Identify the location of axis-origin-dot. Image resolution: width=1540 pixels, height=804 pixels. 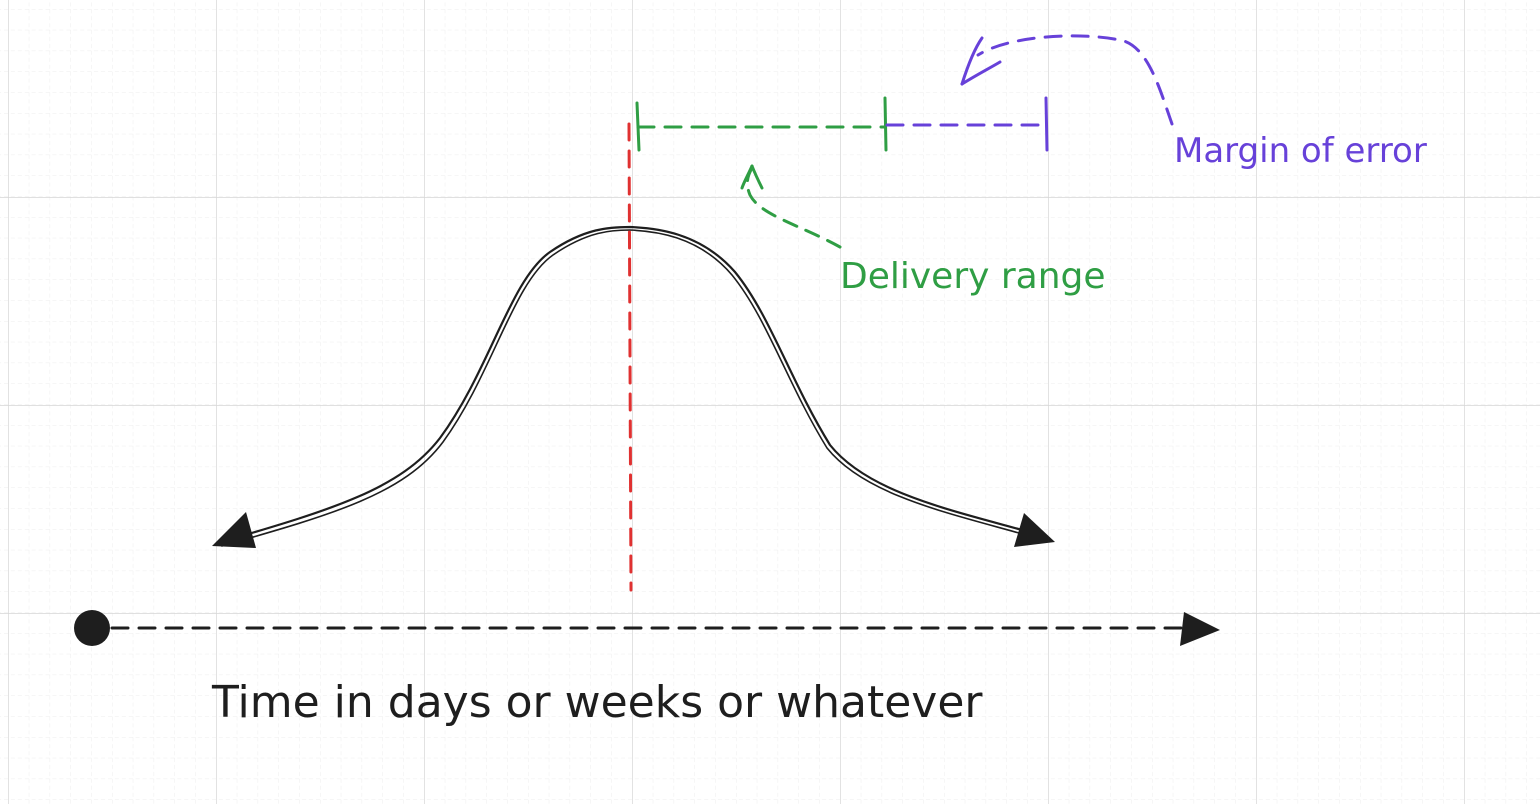
(92, 628).